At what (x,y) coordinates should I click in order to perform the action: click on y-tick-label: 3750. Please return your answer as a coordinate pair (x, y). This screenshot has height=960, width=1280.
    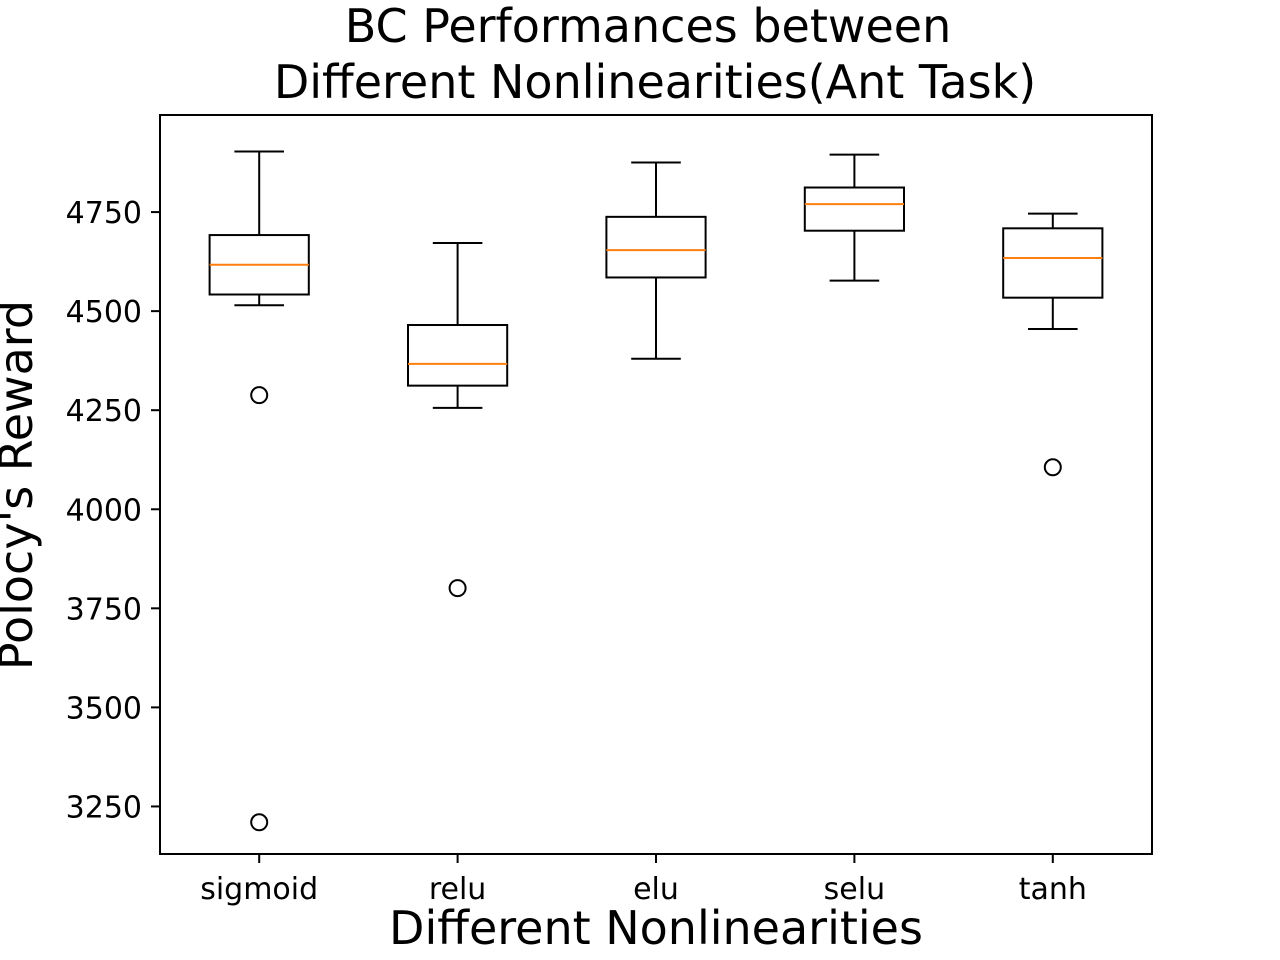
    Looking at the image, I should click on (104, 609).